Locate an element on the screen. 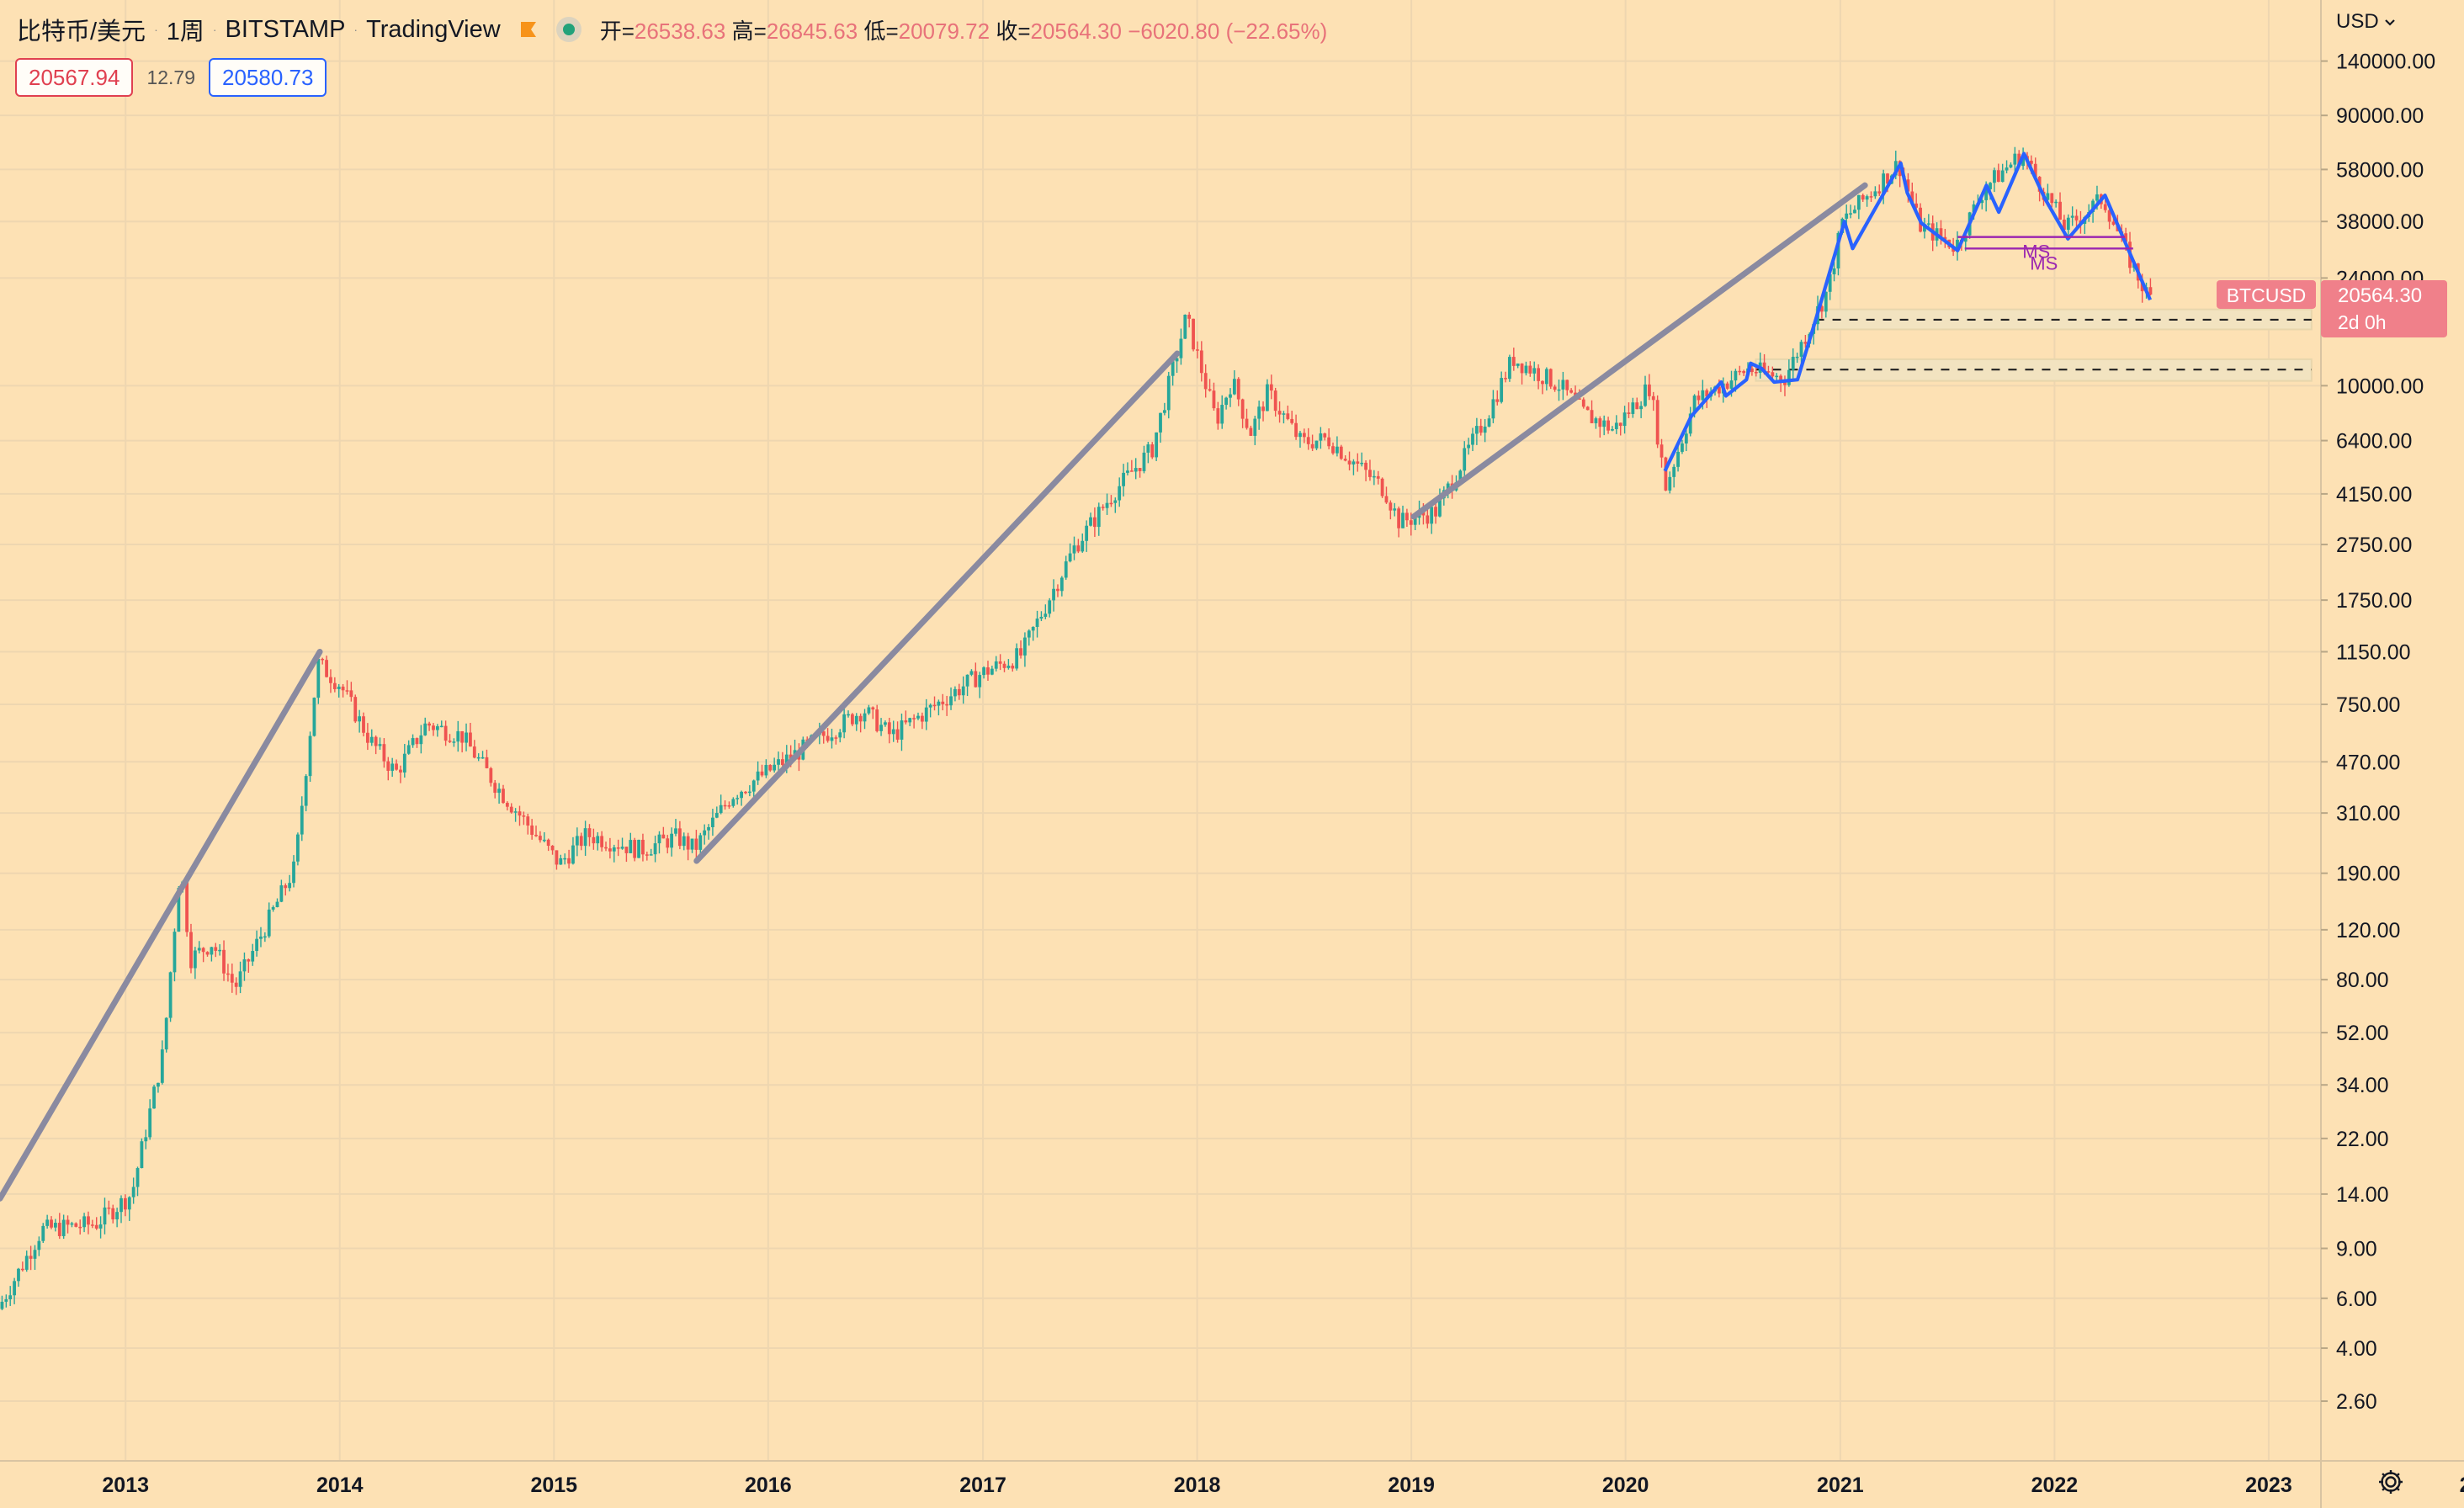 Image resolution: width=2464 pixels, height=1508 pixels. flag-icon is located at coordinates (528, 29).